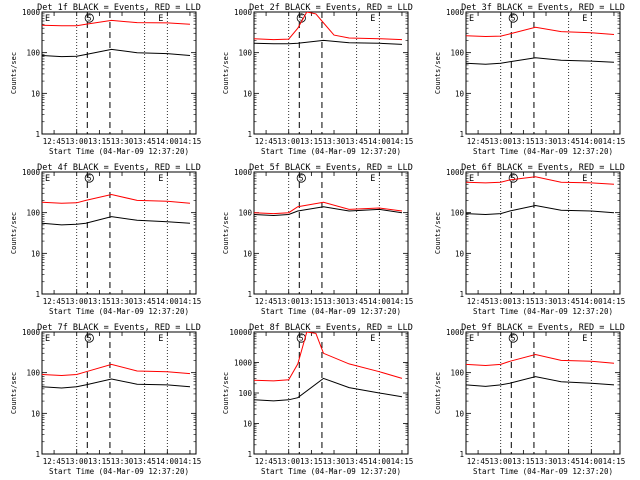 The width and height of the screenshot is (640, 480). Describe the element at coordinates (331, 168) in the screenshot. I see `chart-title: Det 5f BLACK = Events, RED = LLD` at that location.